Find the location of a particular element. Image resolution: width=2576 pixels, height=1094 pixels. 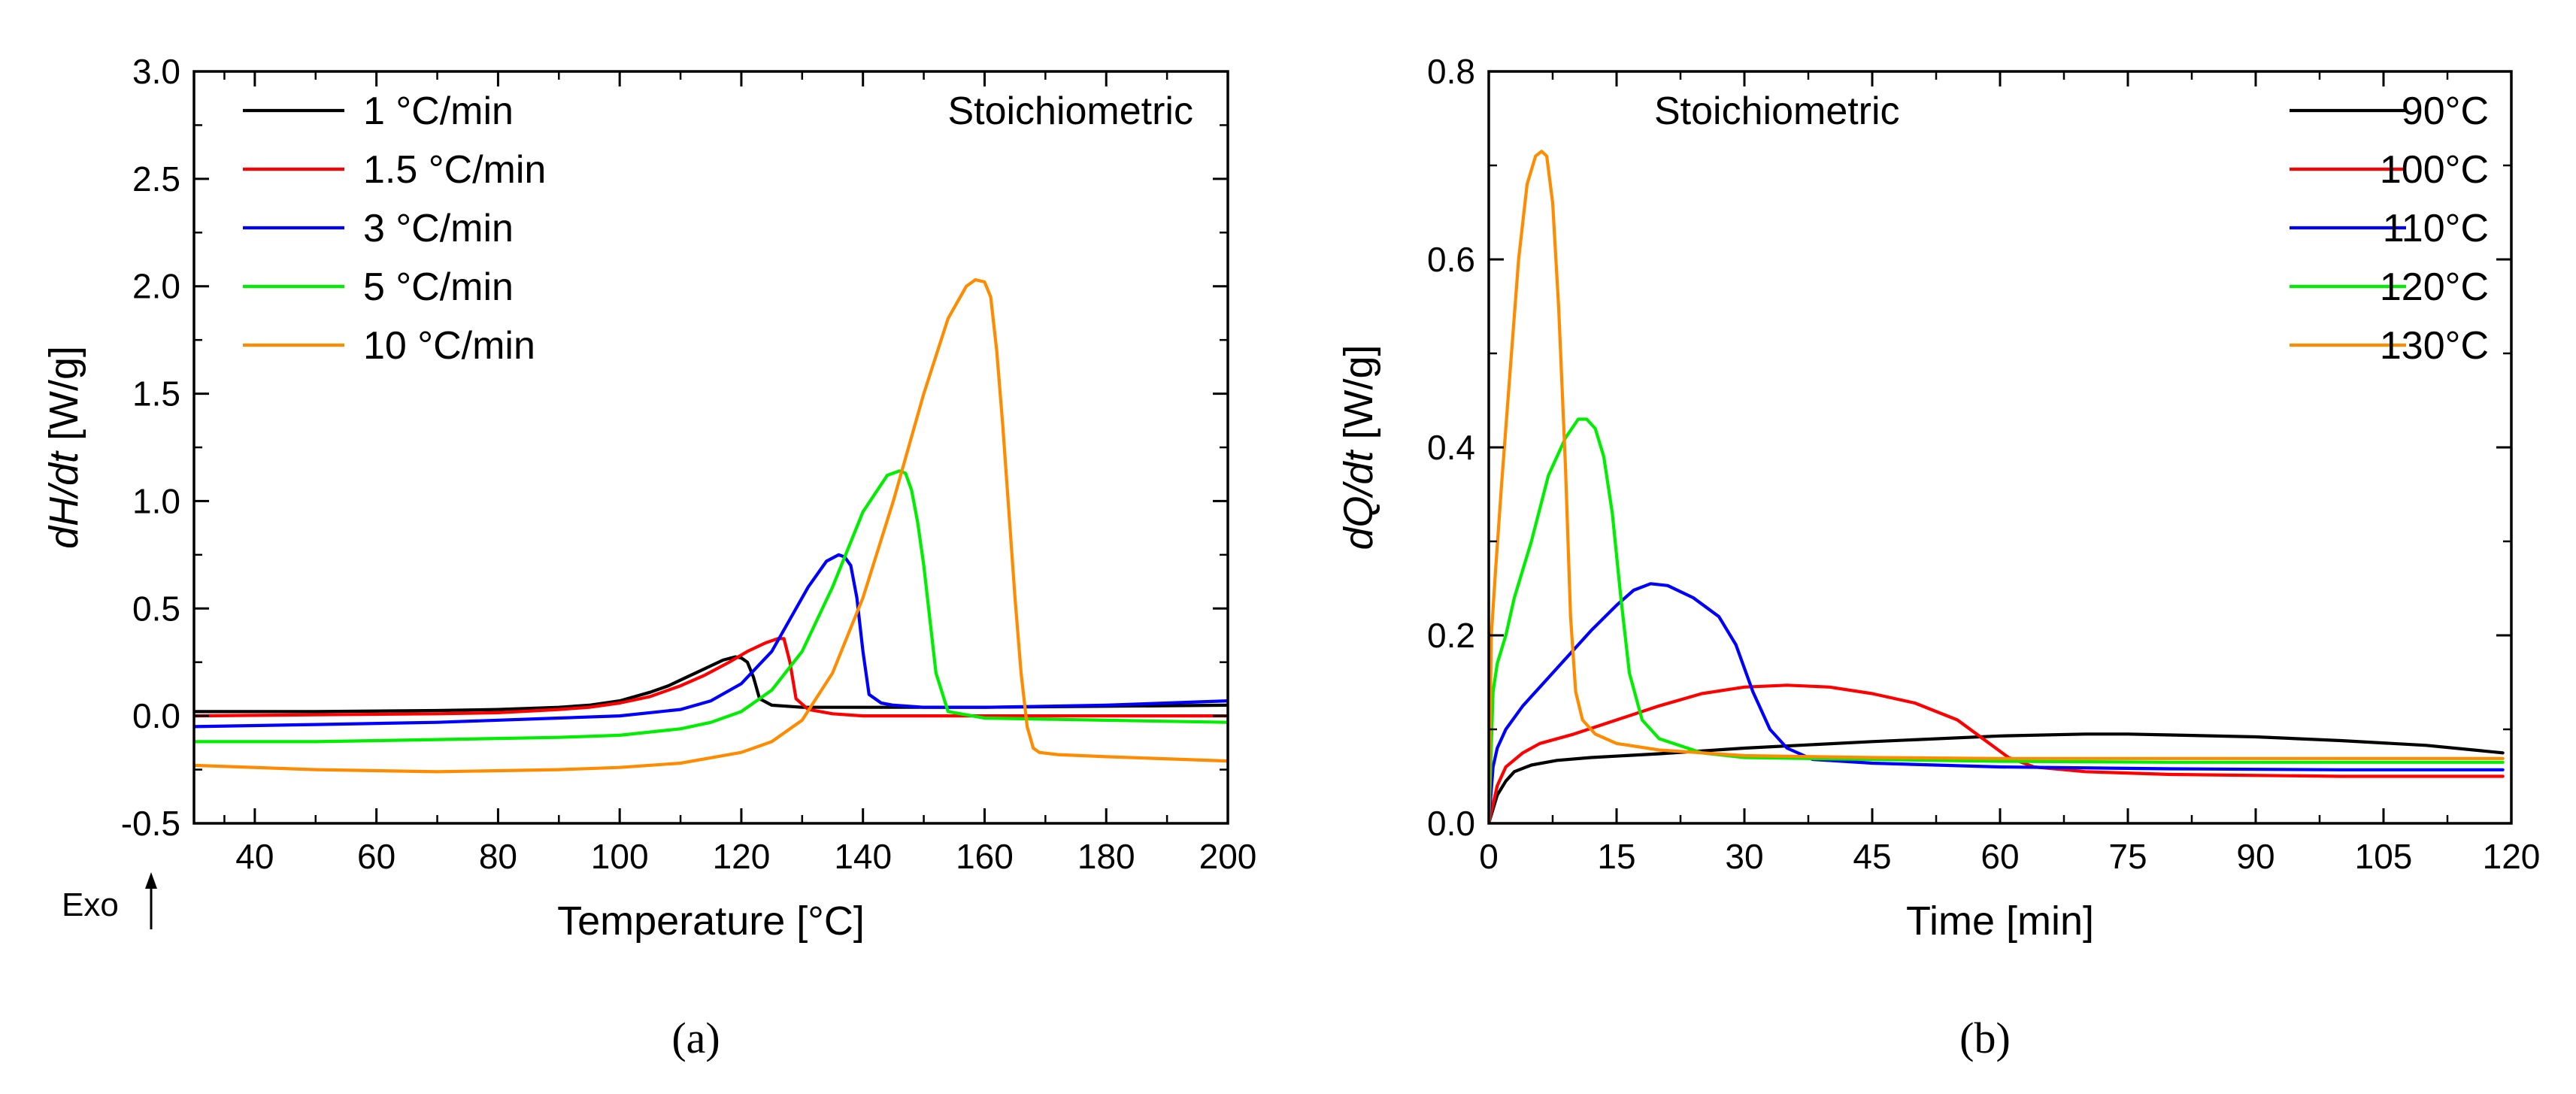

y-axis-title-part: dH/dt is located at coordinates (63, 499).